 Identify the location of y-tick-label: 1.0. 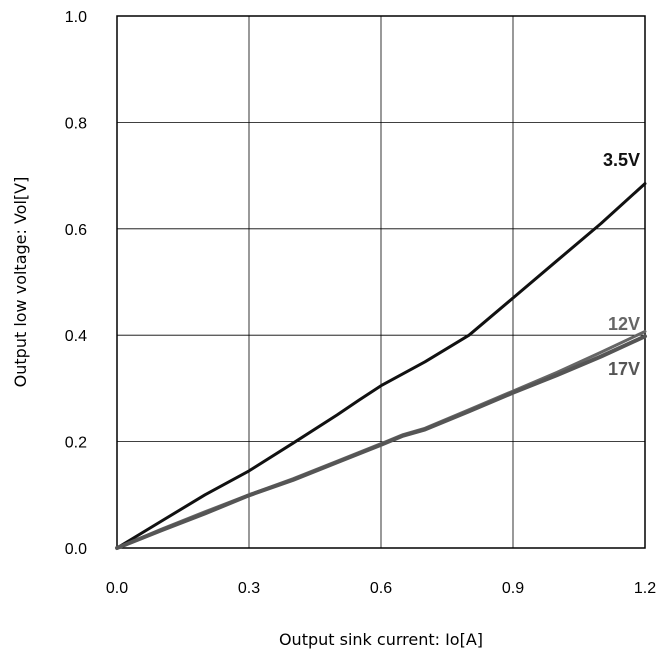
(76, 17).